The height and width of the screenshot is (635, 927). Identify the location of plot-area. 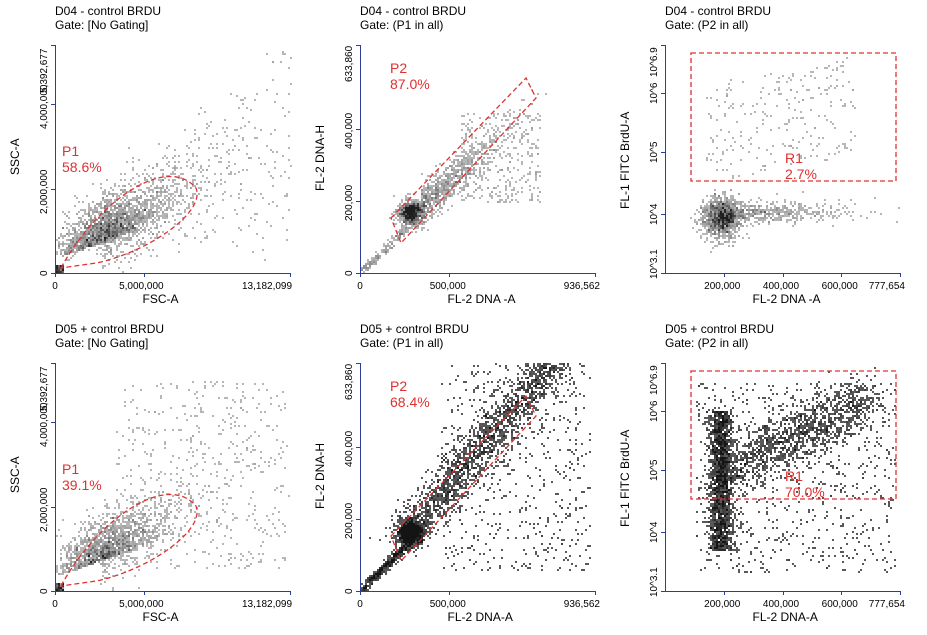
(478, 159).